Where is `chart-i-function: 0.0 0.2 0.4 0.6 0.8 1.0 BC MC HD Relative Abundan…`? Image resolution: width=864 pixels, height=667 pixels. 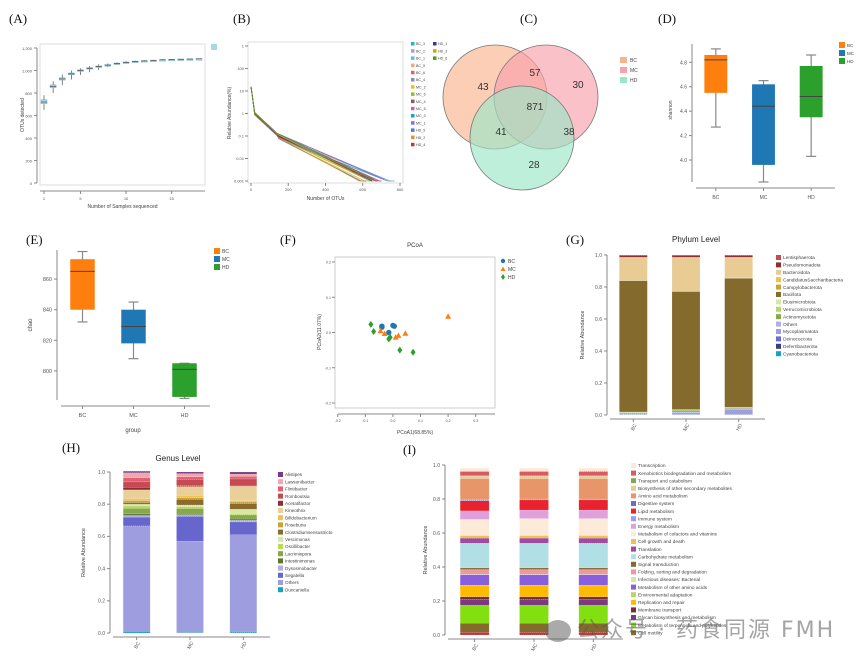 chart-i-function: 0.0 0.2 0.4 0.6 0.8 1.0 BC MC HD Relative Abundan… is located at coordinates (577, 558).